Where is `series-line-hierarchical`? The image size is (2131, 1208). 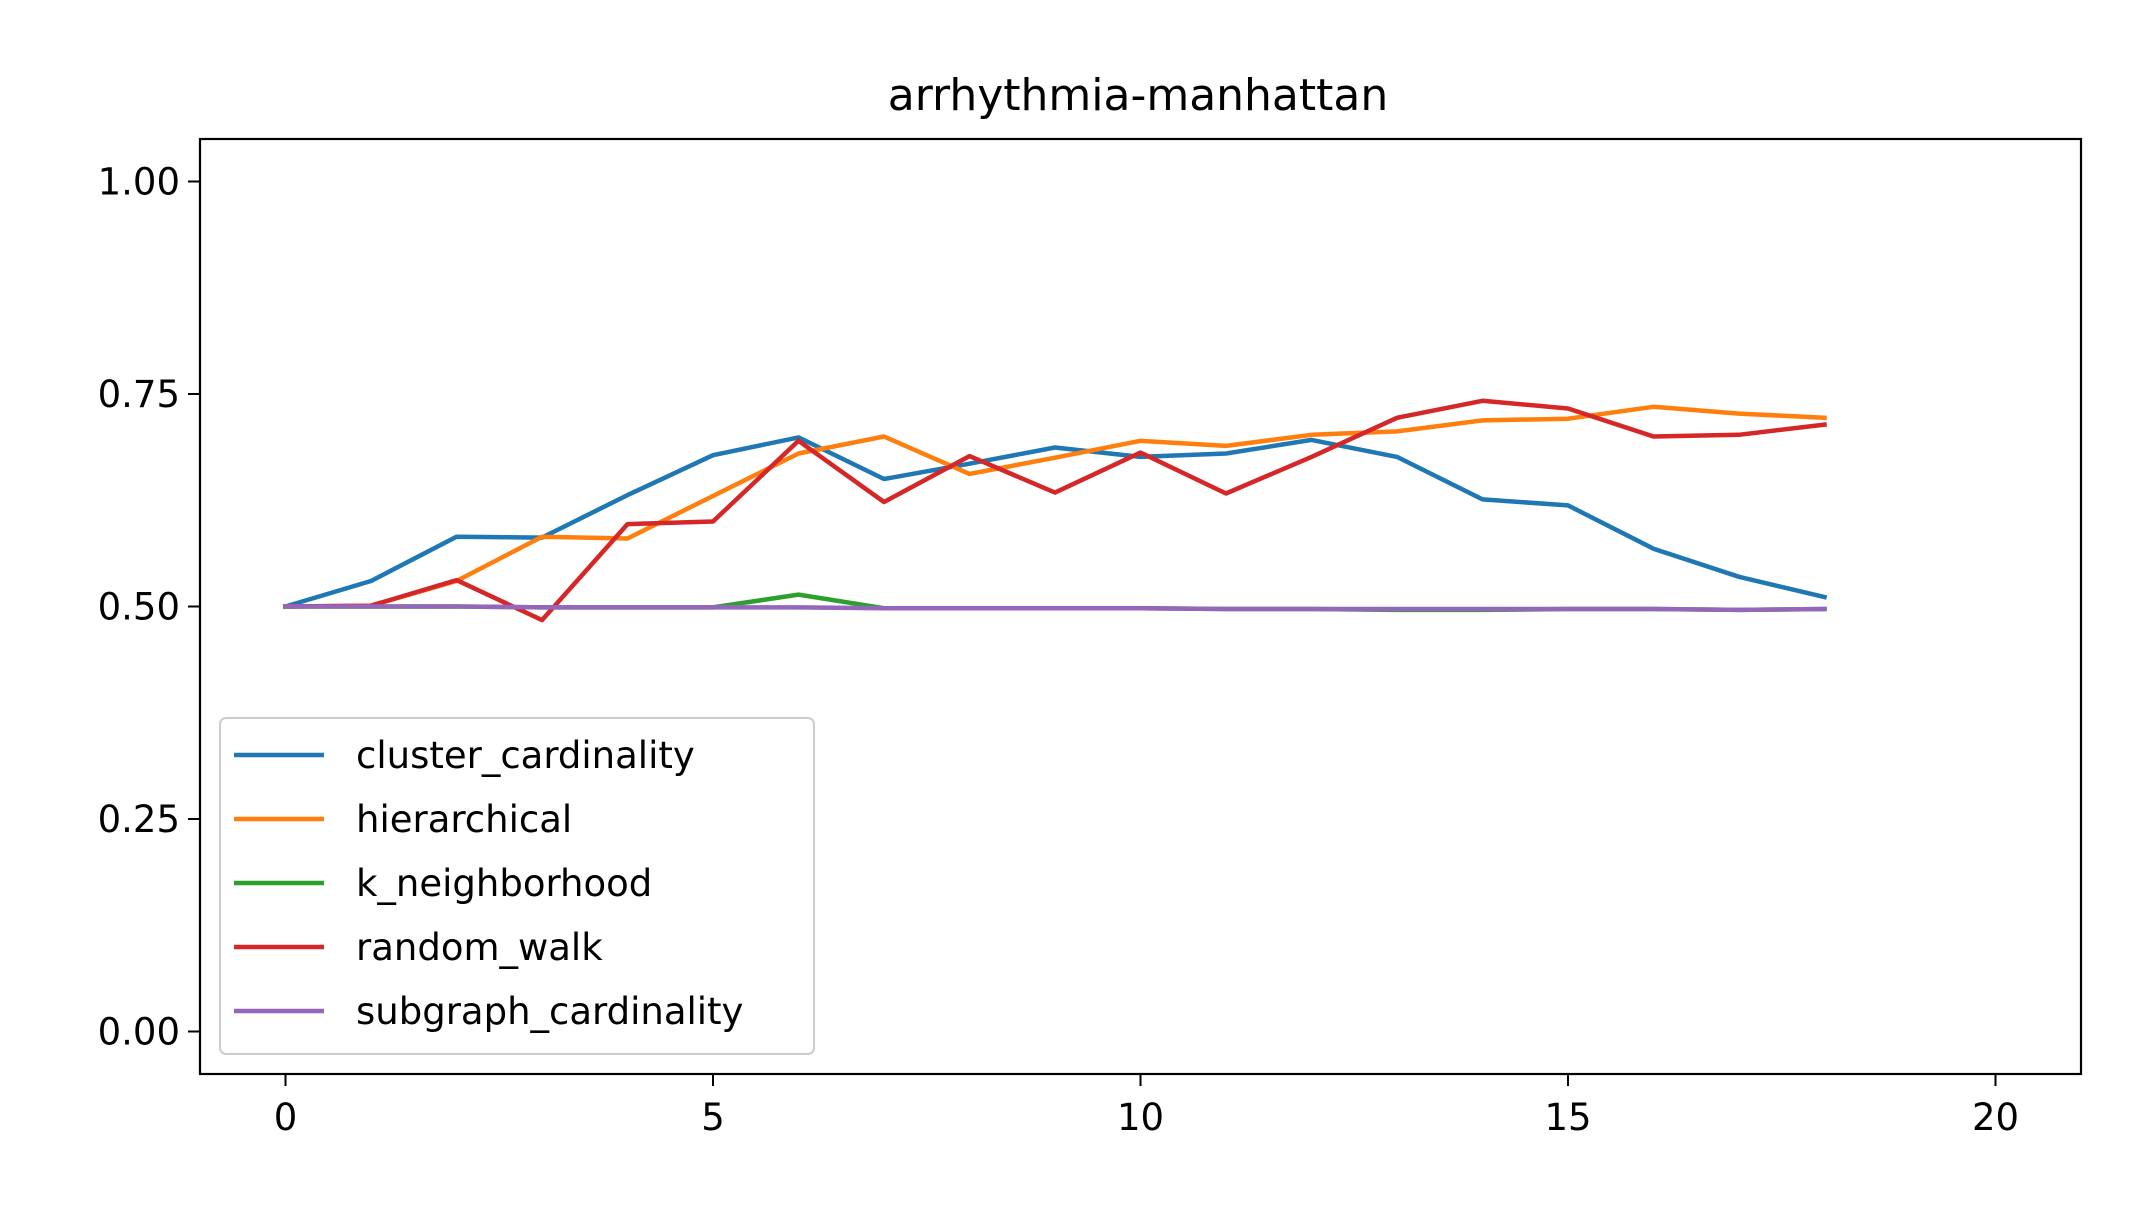 series-line-hierarchical is located at coordinates (1055, 506).